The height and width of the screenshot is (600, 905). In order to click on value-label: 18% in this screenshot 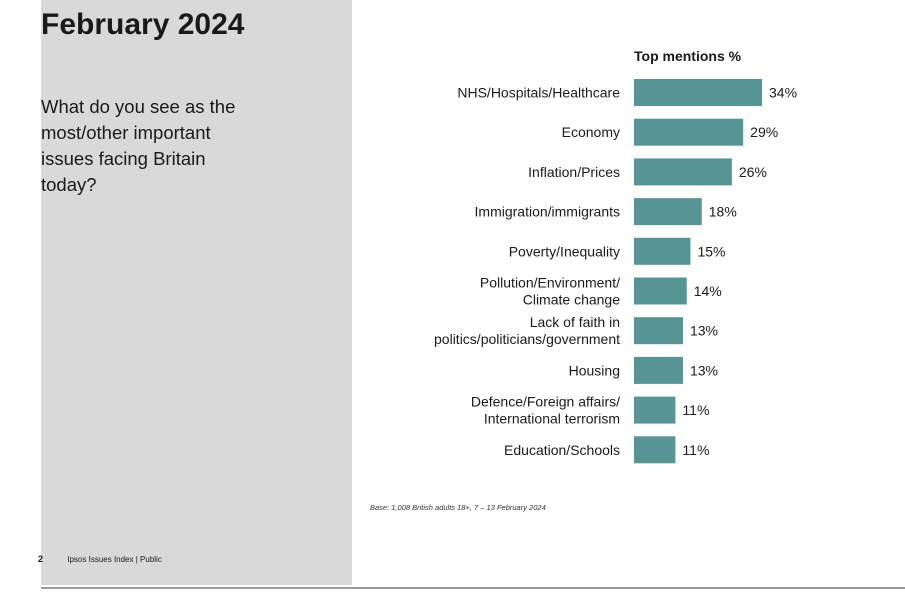, I will do `click(723, 212)`.